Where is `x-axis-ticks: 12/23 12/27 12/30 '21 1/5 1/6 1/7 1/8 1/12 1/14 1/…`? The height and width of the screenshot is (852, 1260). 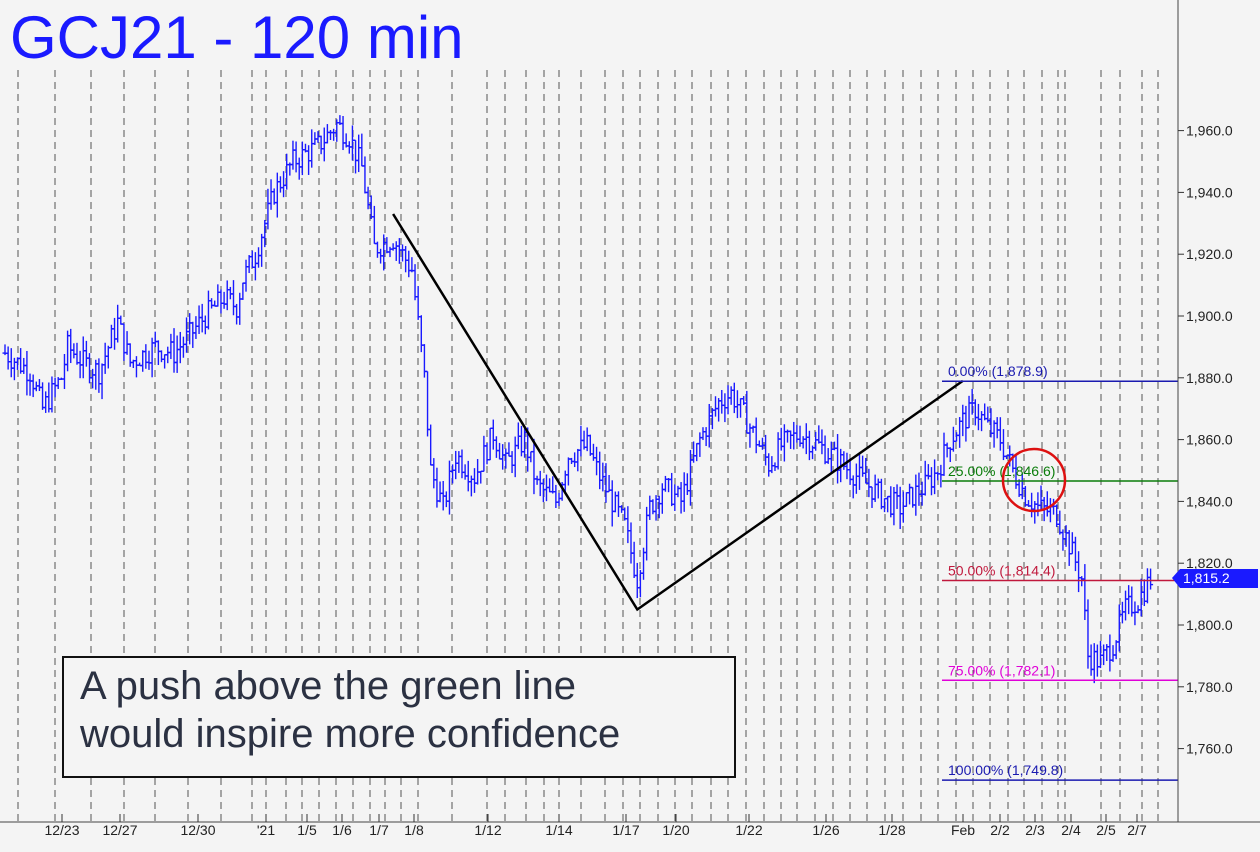 x-axis-ticks: 12/23 12/27 12/30 '21 1/5 1/6 1/7 1/8 1/12 1/14 1/… is located at coordinates (595, 826).